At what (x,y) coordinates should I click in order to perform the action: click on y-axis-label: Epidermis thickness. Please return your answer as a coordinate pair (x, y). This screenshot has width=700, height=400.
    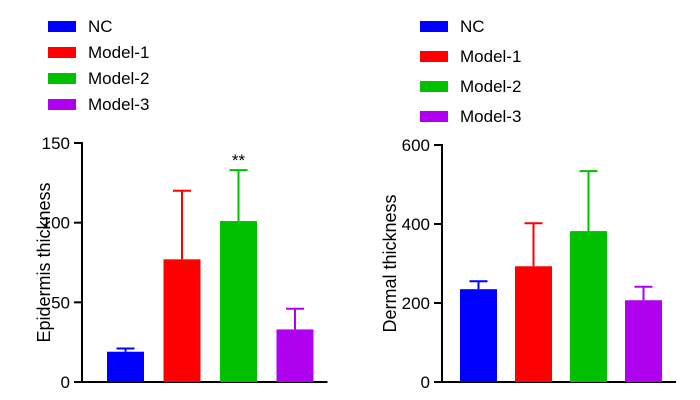
    Looking at the image, I should click on (44, 262).